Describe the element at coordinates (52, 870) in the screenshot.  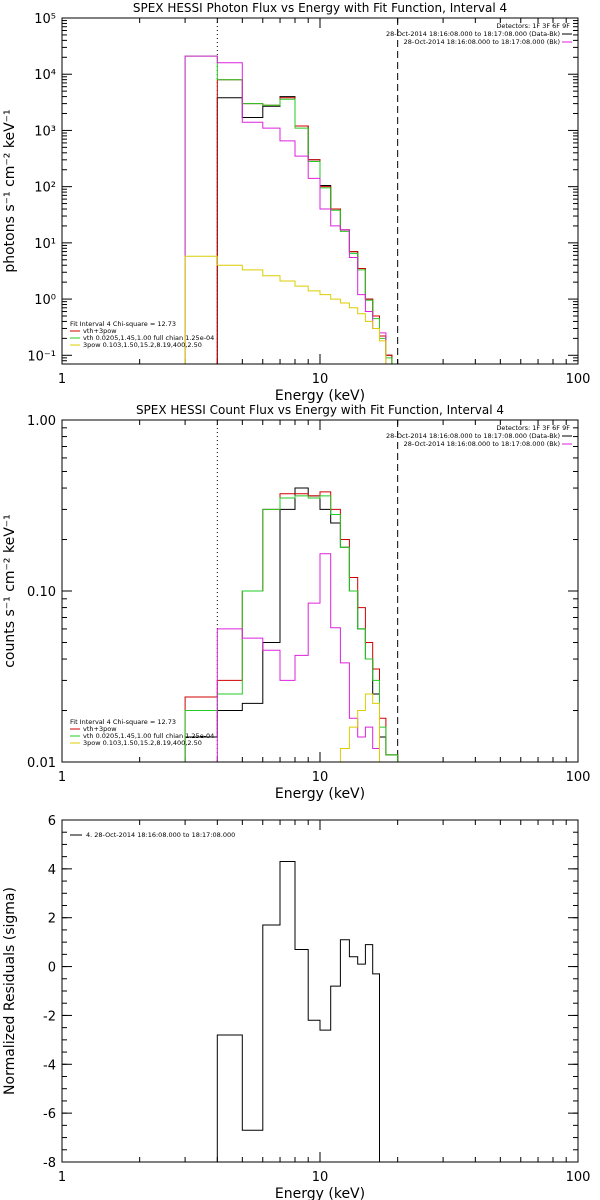
I see `y-tick-label: 4` at that location.